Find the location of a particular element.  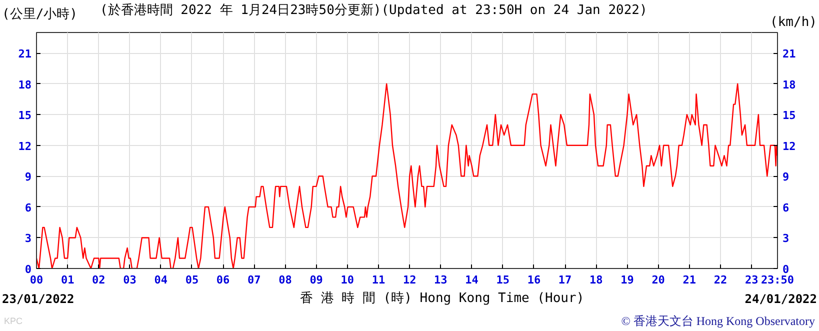

y2-tick-label: 21 is located at coordinates (789, 54).